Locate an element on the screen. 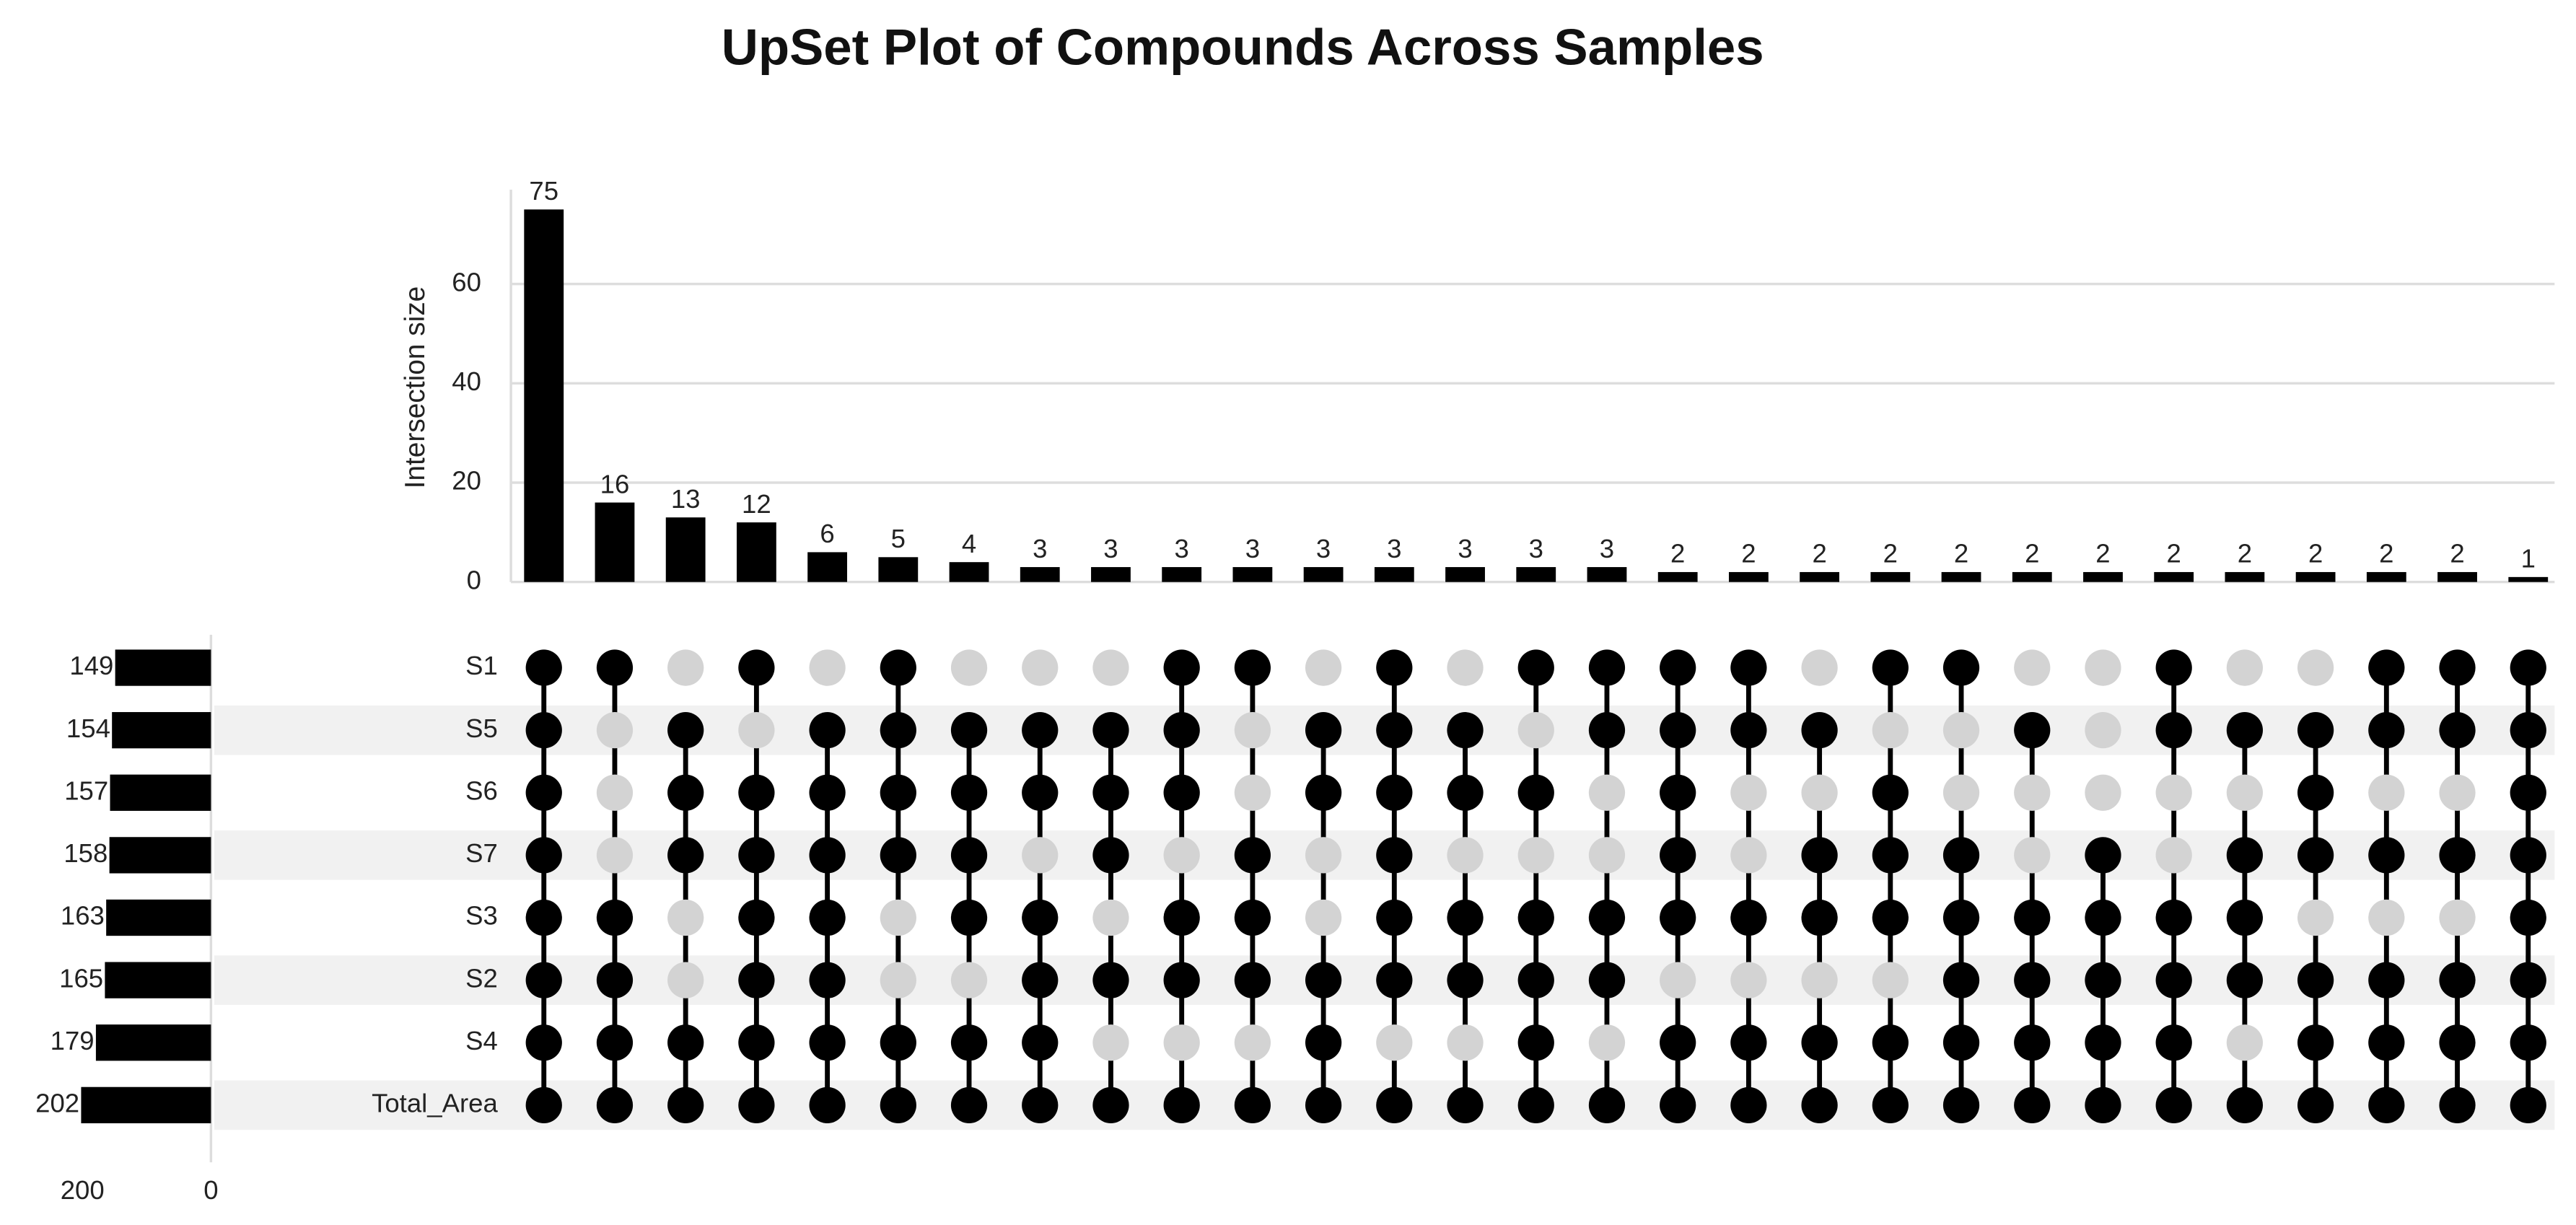  bar-value-label: 3 is located at coordinates (1110, 548).